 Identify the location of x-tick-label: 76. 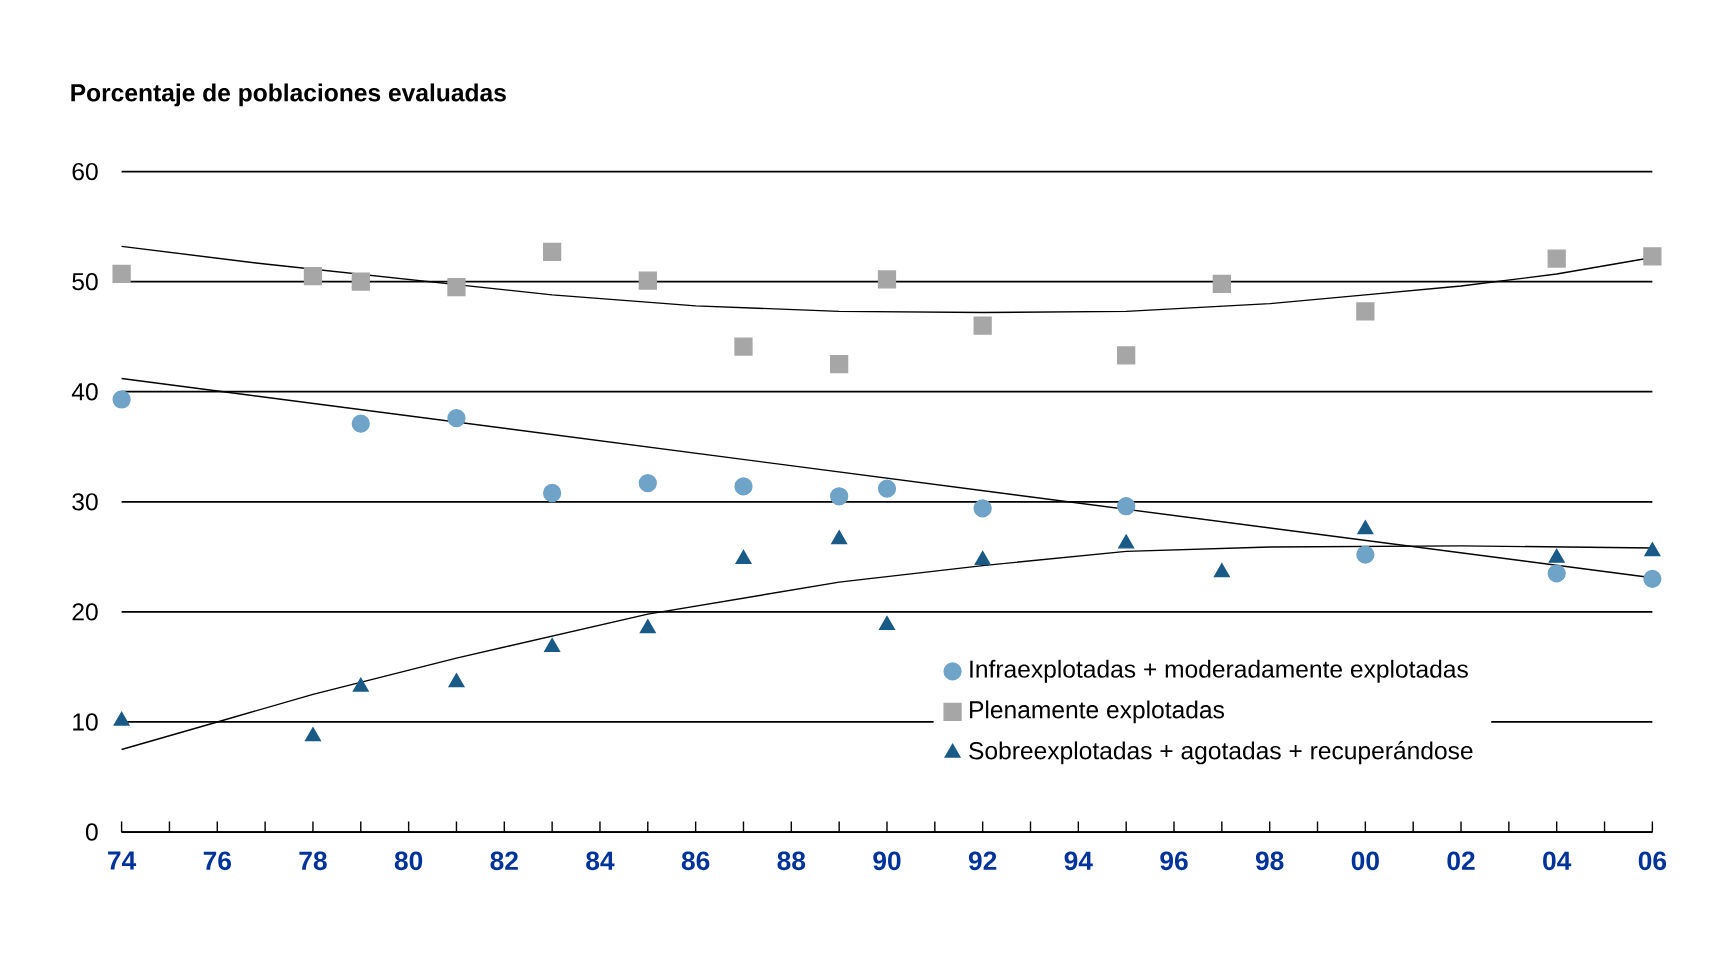
(217, 861).